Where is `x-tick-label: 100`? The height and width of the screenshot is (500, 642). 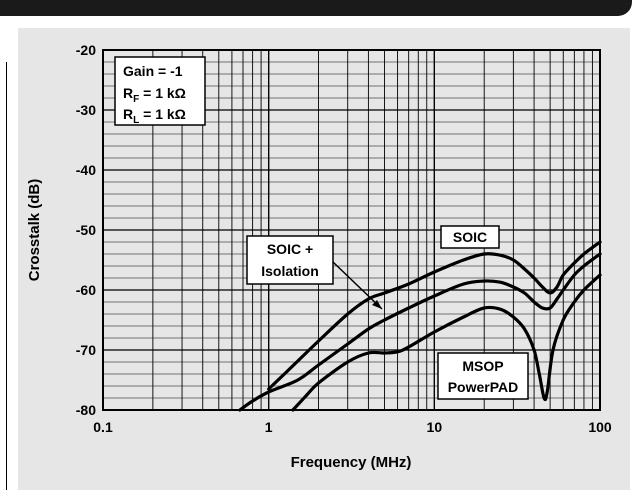
x-tick-label: 100 is located at coordinates (600, 427).